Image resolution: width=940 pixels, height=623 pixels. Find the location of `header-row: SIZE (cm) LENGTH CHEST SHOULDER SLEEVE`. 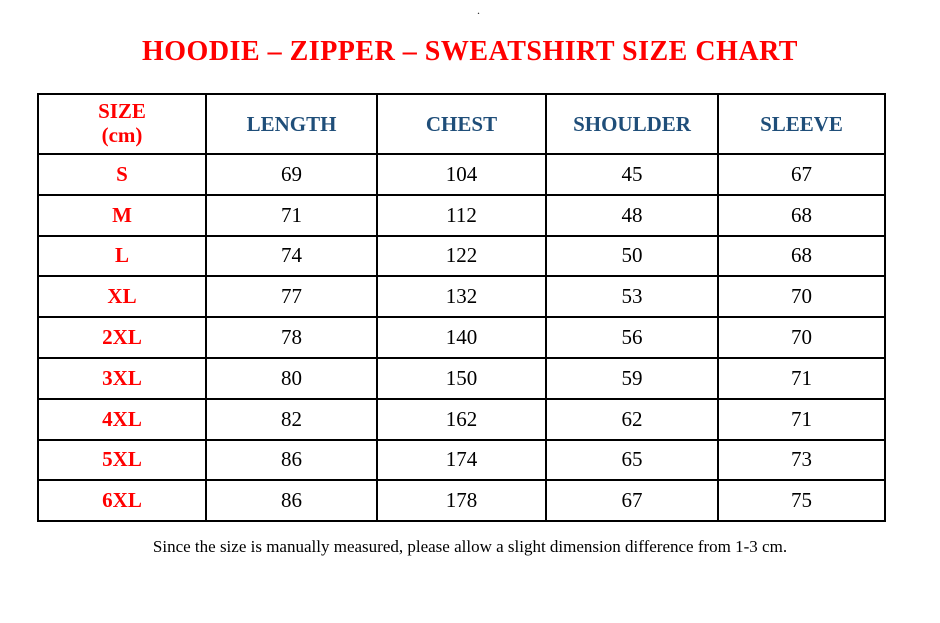

header-row: SIZE (cm) LENGTH CHEST SHOULDER SLEEVE is located at coordinates (461, 124).